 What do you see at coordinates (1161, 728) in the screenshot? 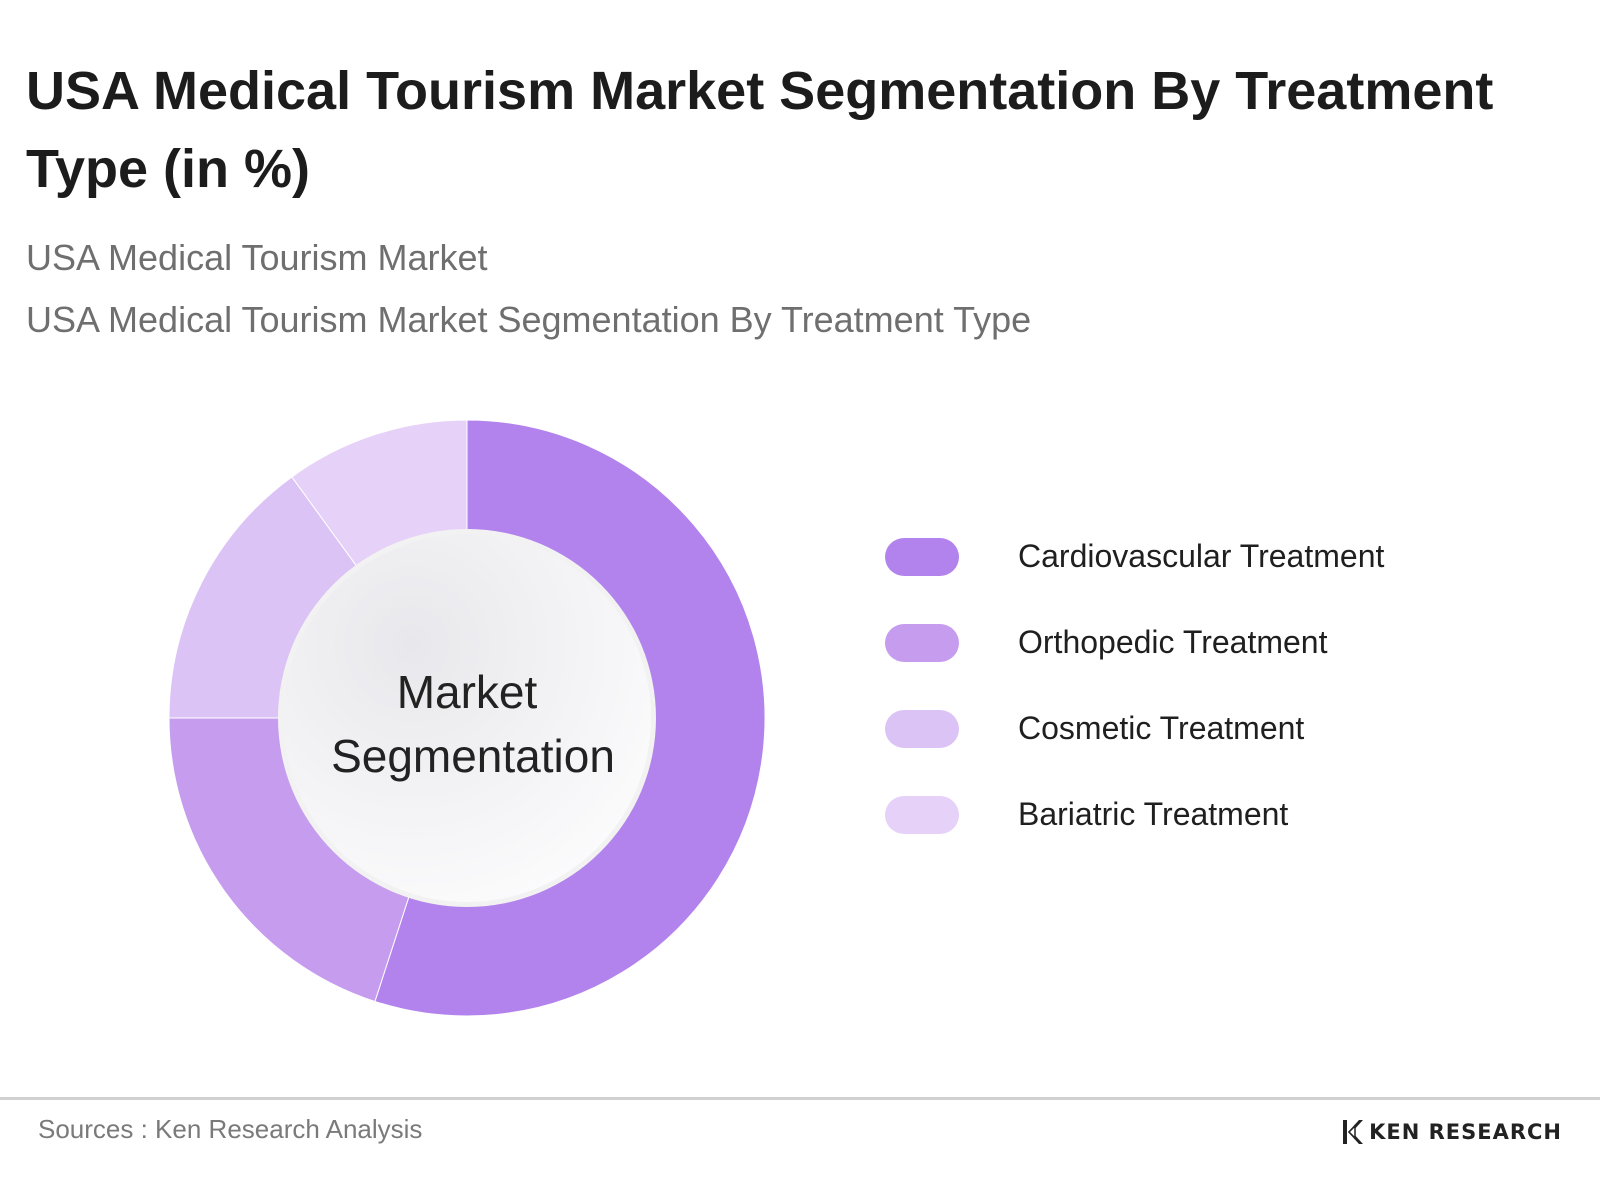
I see `legend-label: Cosmetic Treatment` at bounding box center [1161, 728].